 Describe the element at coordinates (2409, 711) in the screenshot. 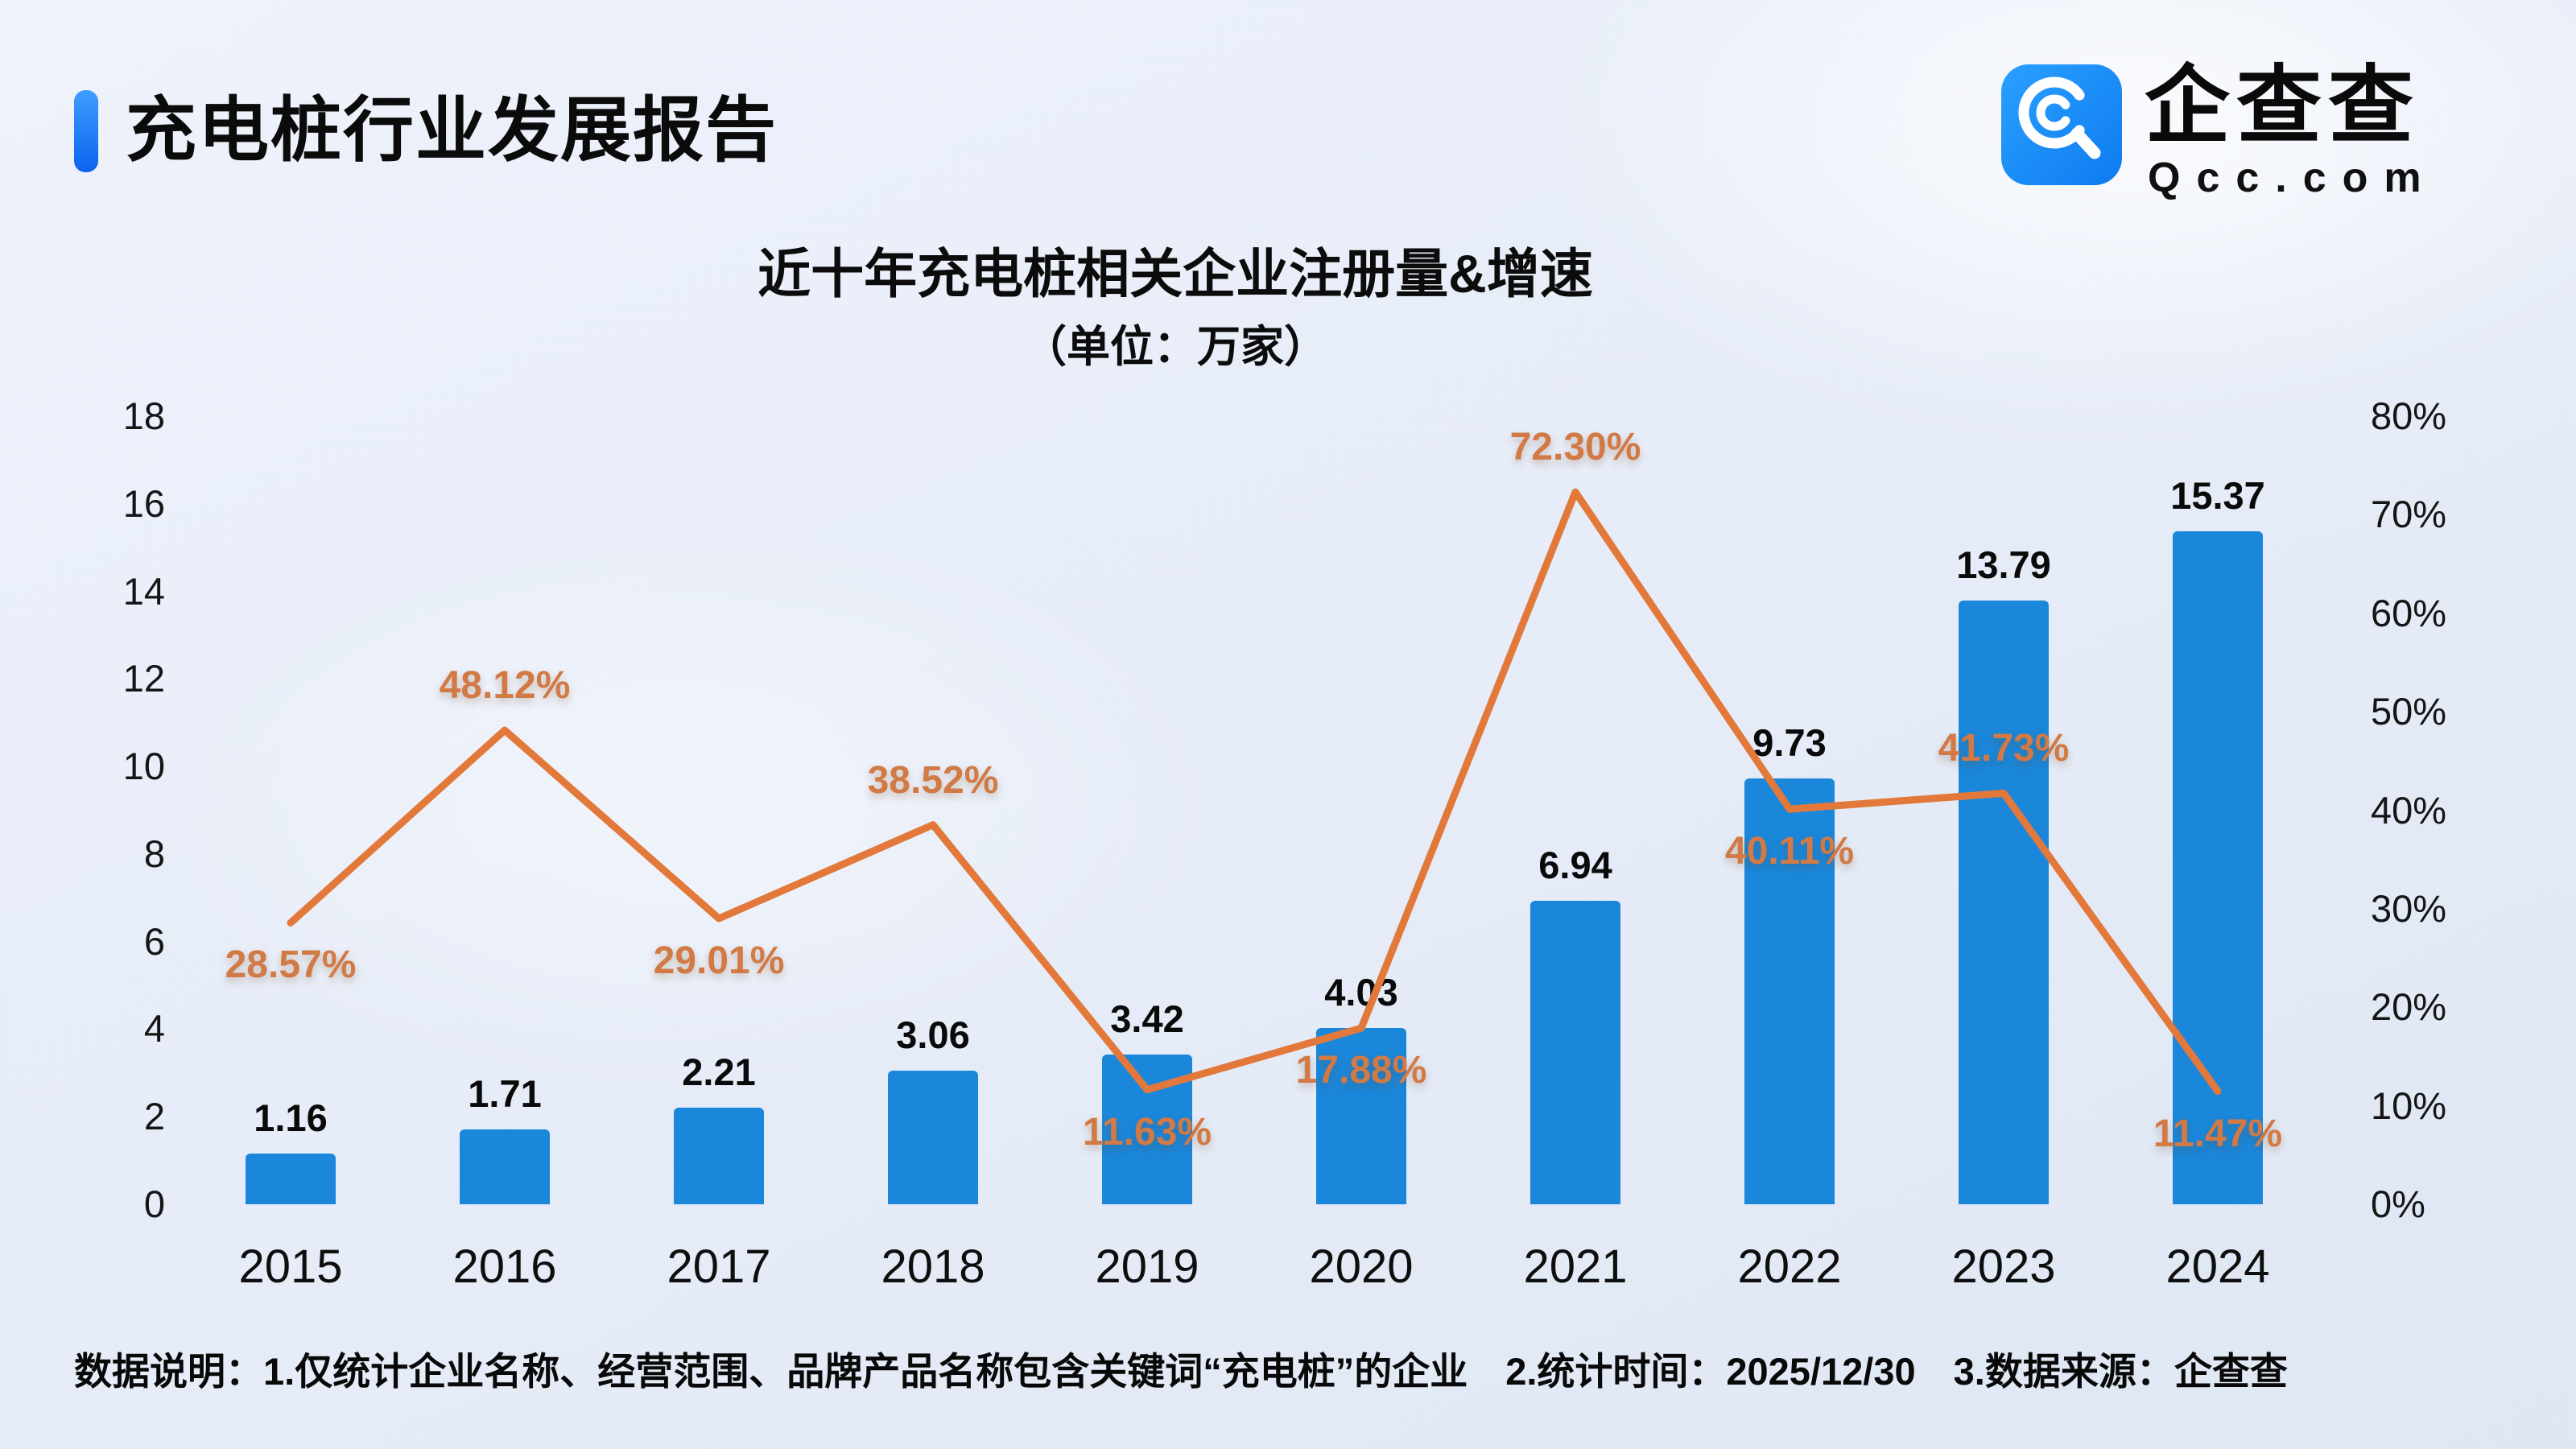

I see `y-axis-right-tick: 50%` at that location.